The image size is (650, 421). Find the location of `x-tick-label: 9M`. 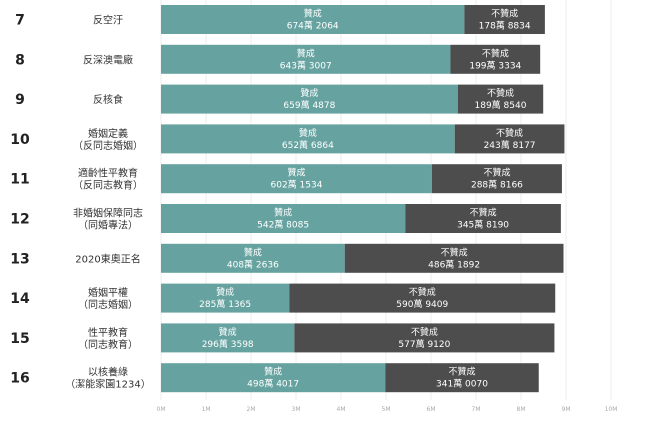

x-tick-label: 9M is located at coordinates (566, 409).